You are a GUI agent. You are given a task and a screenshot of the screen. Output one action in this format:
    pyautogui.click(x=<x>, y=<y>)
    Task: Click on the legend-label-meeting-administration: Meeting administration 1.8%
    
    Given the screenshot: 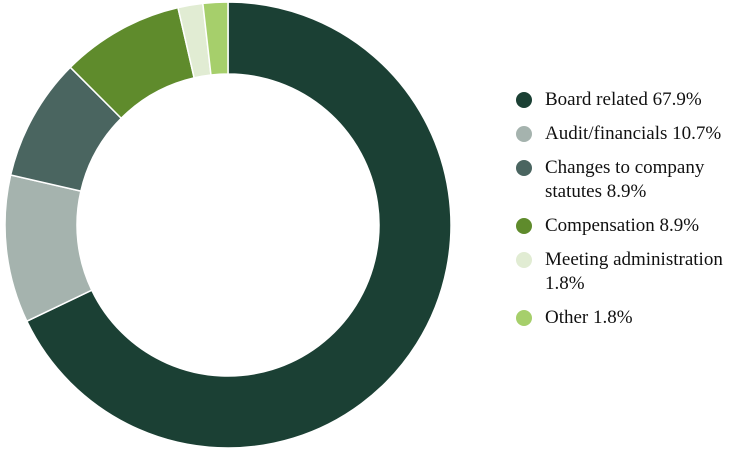 What is the action you would take?
    pyautogui.click(x=634, y=271)
    